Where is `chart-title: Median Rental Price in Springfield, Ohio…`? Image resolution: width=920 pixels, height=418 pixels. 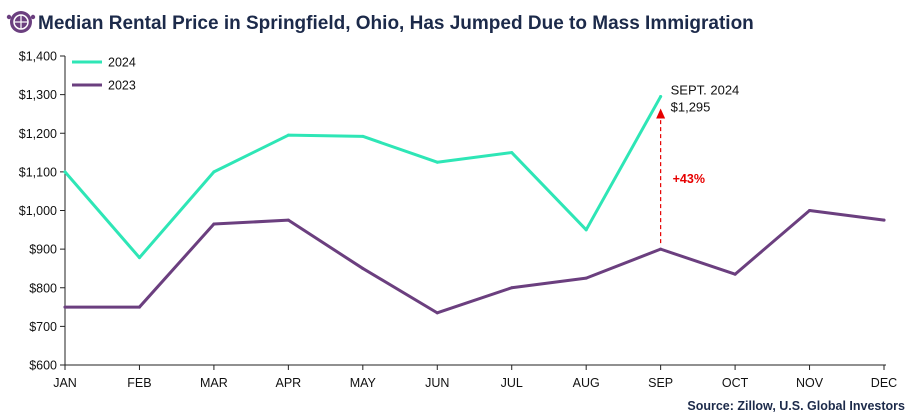
chart-title: Median Rental Price in Springfield, Ohio… is located at coordinates (396, 23).